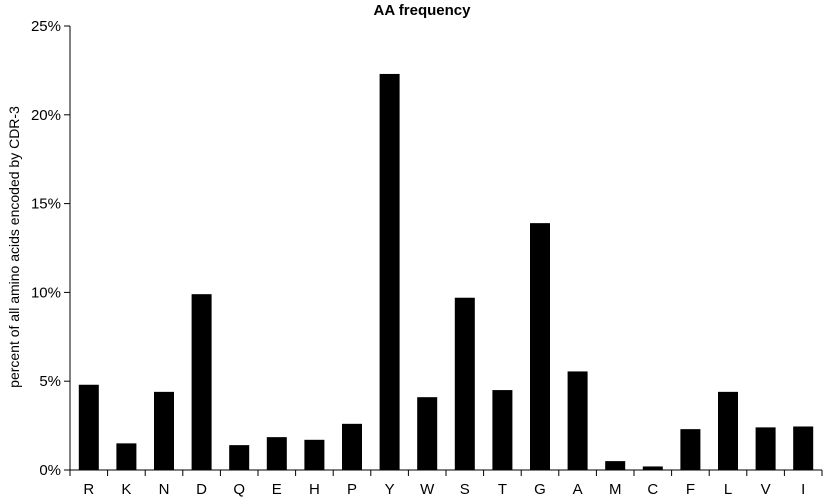 The height and width of the screenshot is (498, 827). What do you see at coordinates (803, 489) in the screenshot?
I see `x-tick-label: I` at bounding box center [803, 489].